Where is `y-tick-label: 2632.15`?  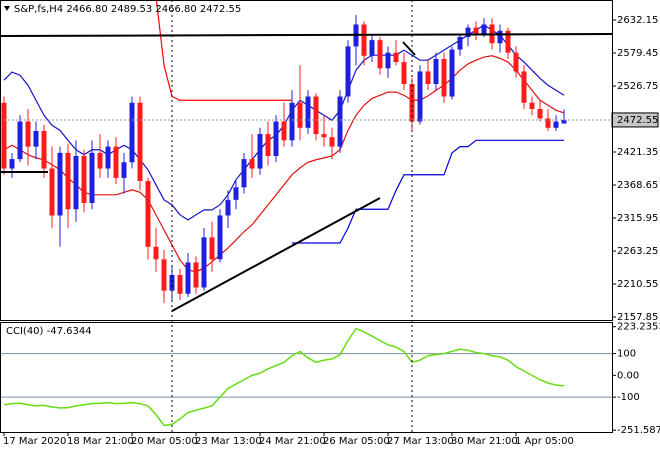
y-tick-label: 2632.15 is located at coordinates (637, 20).